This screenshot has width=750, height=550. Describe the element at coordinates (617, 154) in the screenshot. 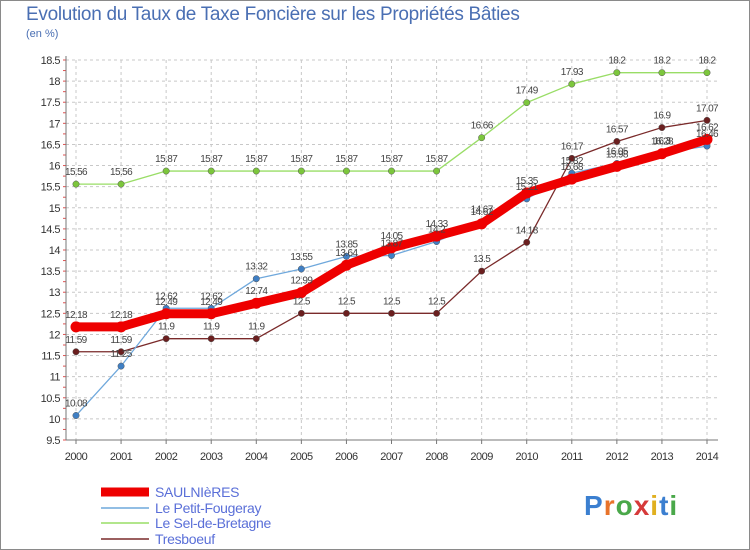

I see `data-label: 15.98` at that location.